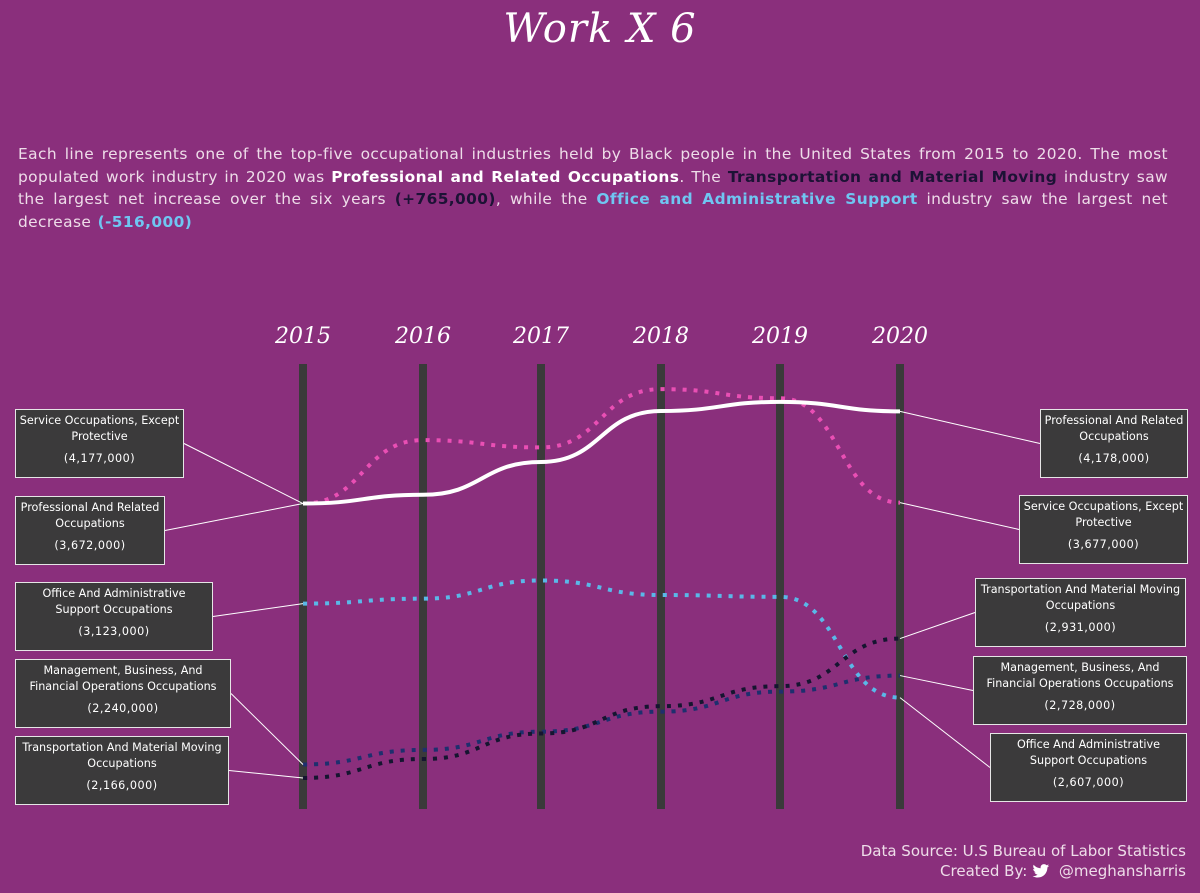  What do you see at coordinates (145, 221) in the screenshot?
I see `desc-highlight-decrease: (-516,000)` at bounding box center [145, 221].